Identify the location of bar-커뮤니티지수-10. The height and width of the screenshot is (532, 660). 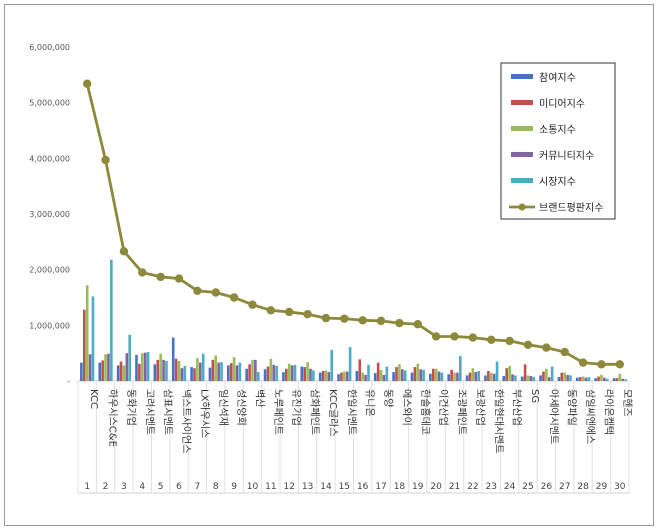
(255, 370).